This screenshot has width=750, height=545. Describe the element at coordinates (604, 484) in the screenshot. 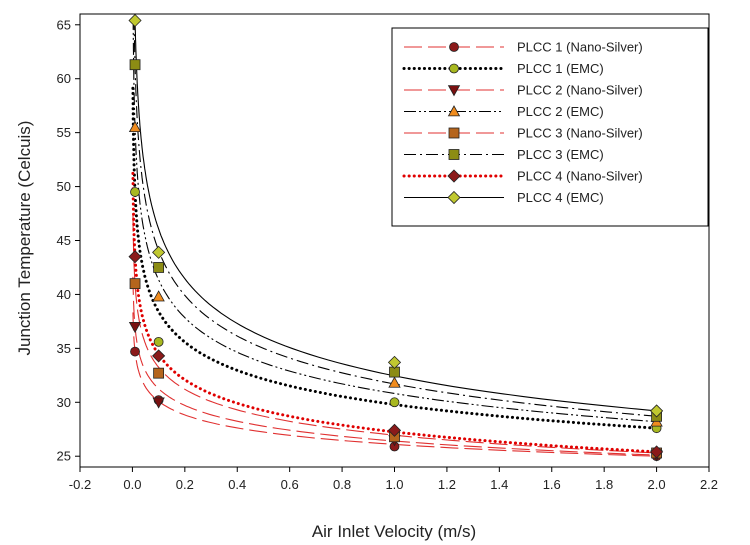

I see `x-tick-label: 1.8` at that location.